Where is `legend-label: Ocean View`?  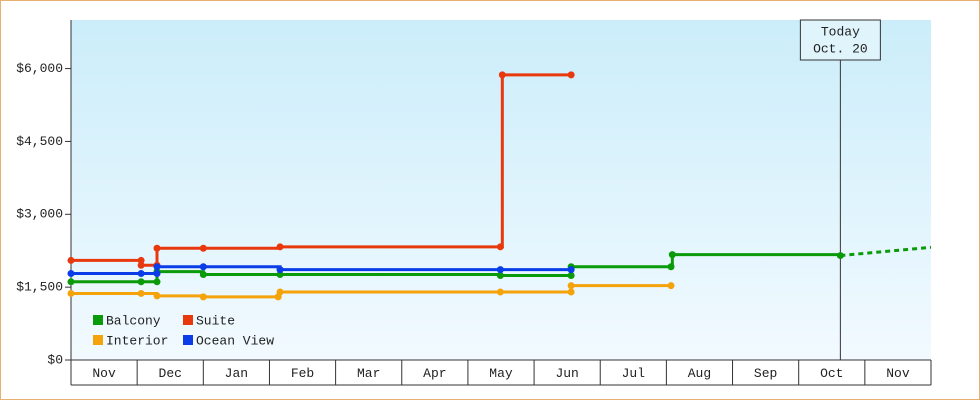 legend-label: Ocean View is located at coordinates (235, 340).